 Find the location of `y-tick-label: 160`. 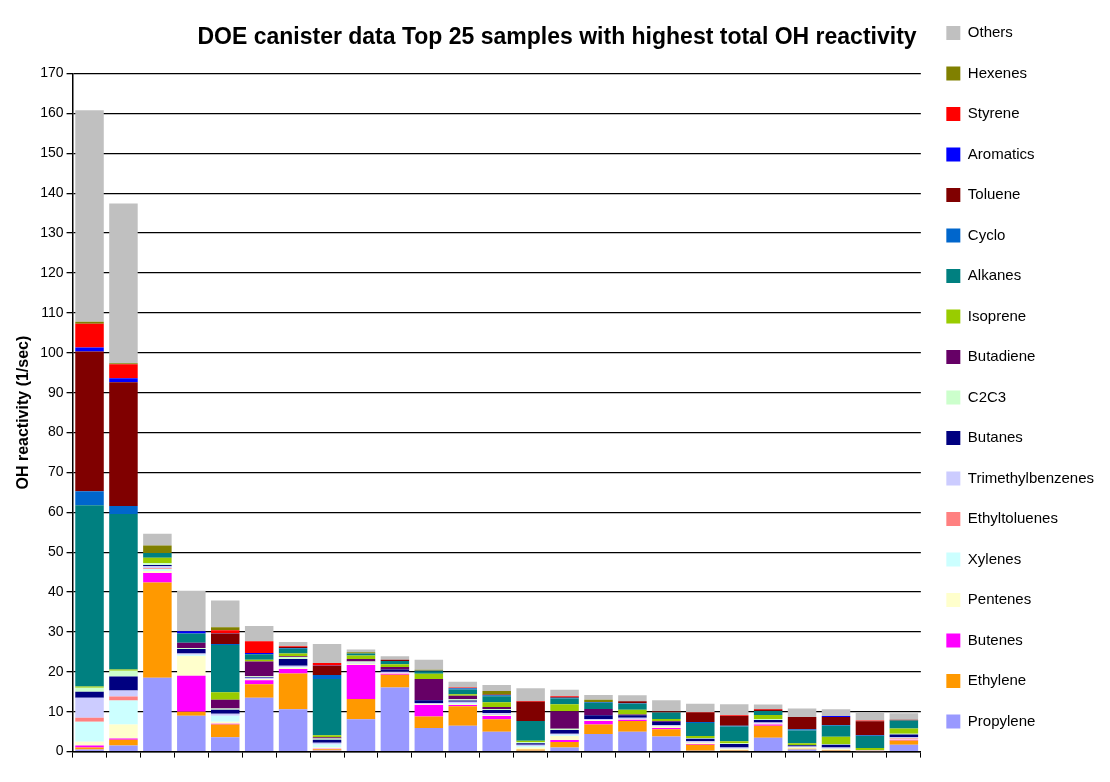

y-tick-label: 160 is located at coordinates (52, 112).